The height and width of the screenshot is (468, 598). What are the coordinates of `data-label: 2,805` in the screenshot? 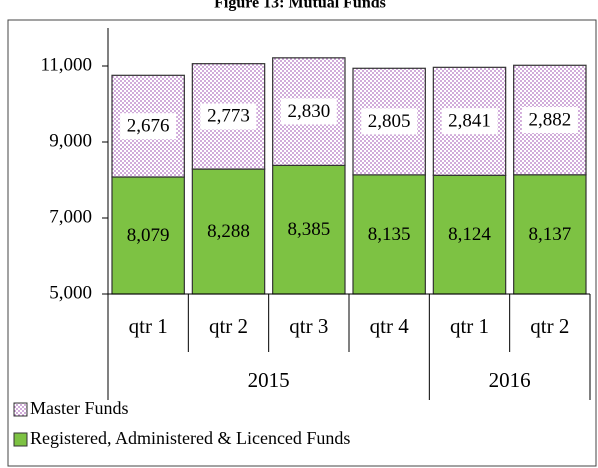 It's located at (389, 121).